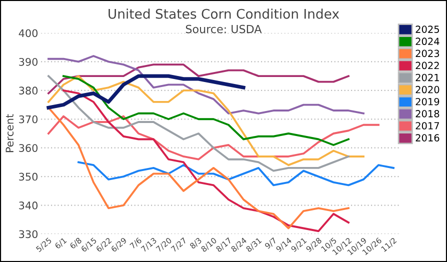  I want to click on y-tick-label: 350, so click(28, 176).